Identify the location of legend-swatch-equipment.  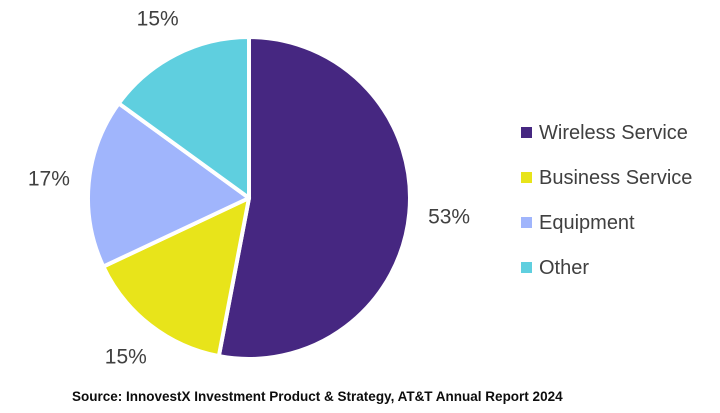
(526, 222).